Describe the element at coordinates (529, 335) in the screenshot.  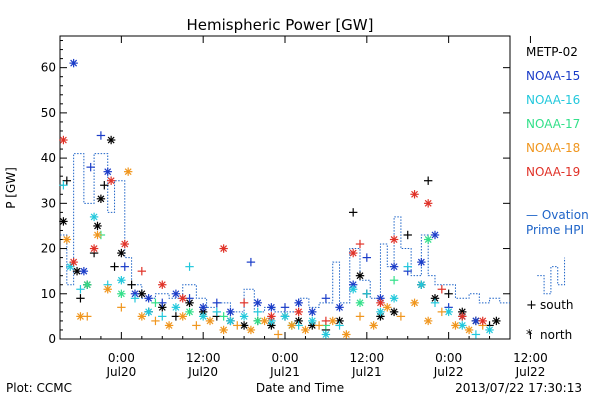
I see `marker-legend-symbol: *` at that location.